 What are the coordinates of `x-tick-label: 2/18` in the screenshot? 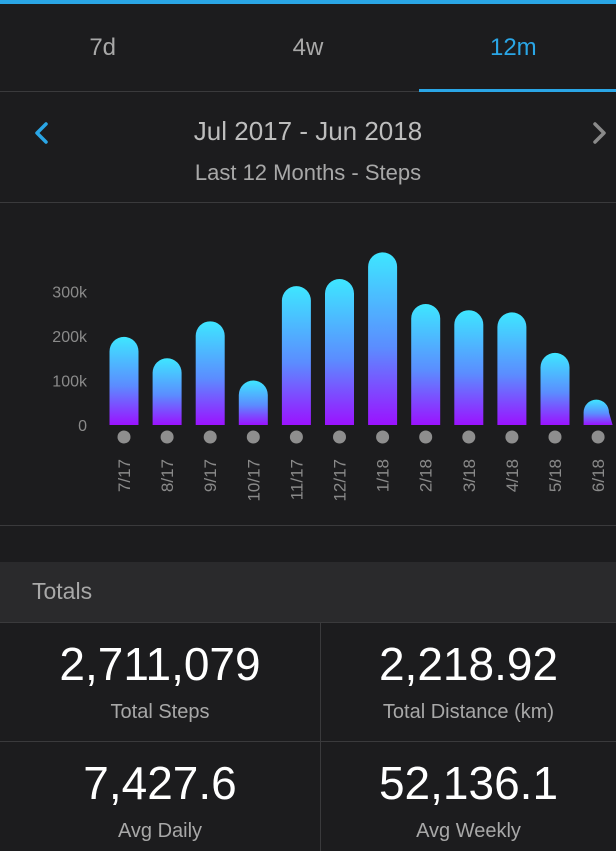 It's located at (426, 475).